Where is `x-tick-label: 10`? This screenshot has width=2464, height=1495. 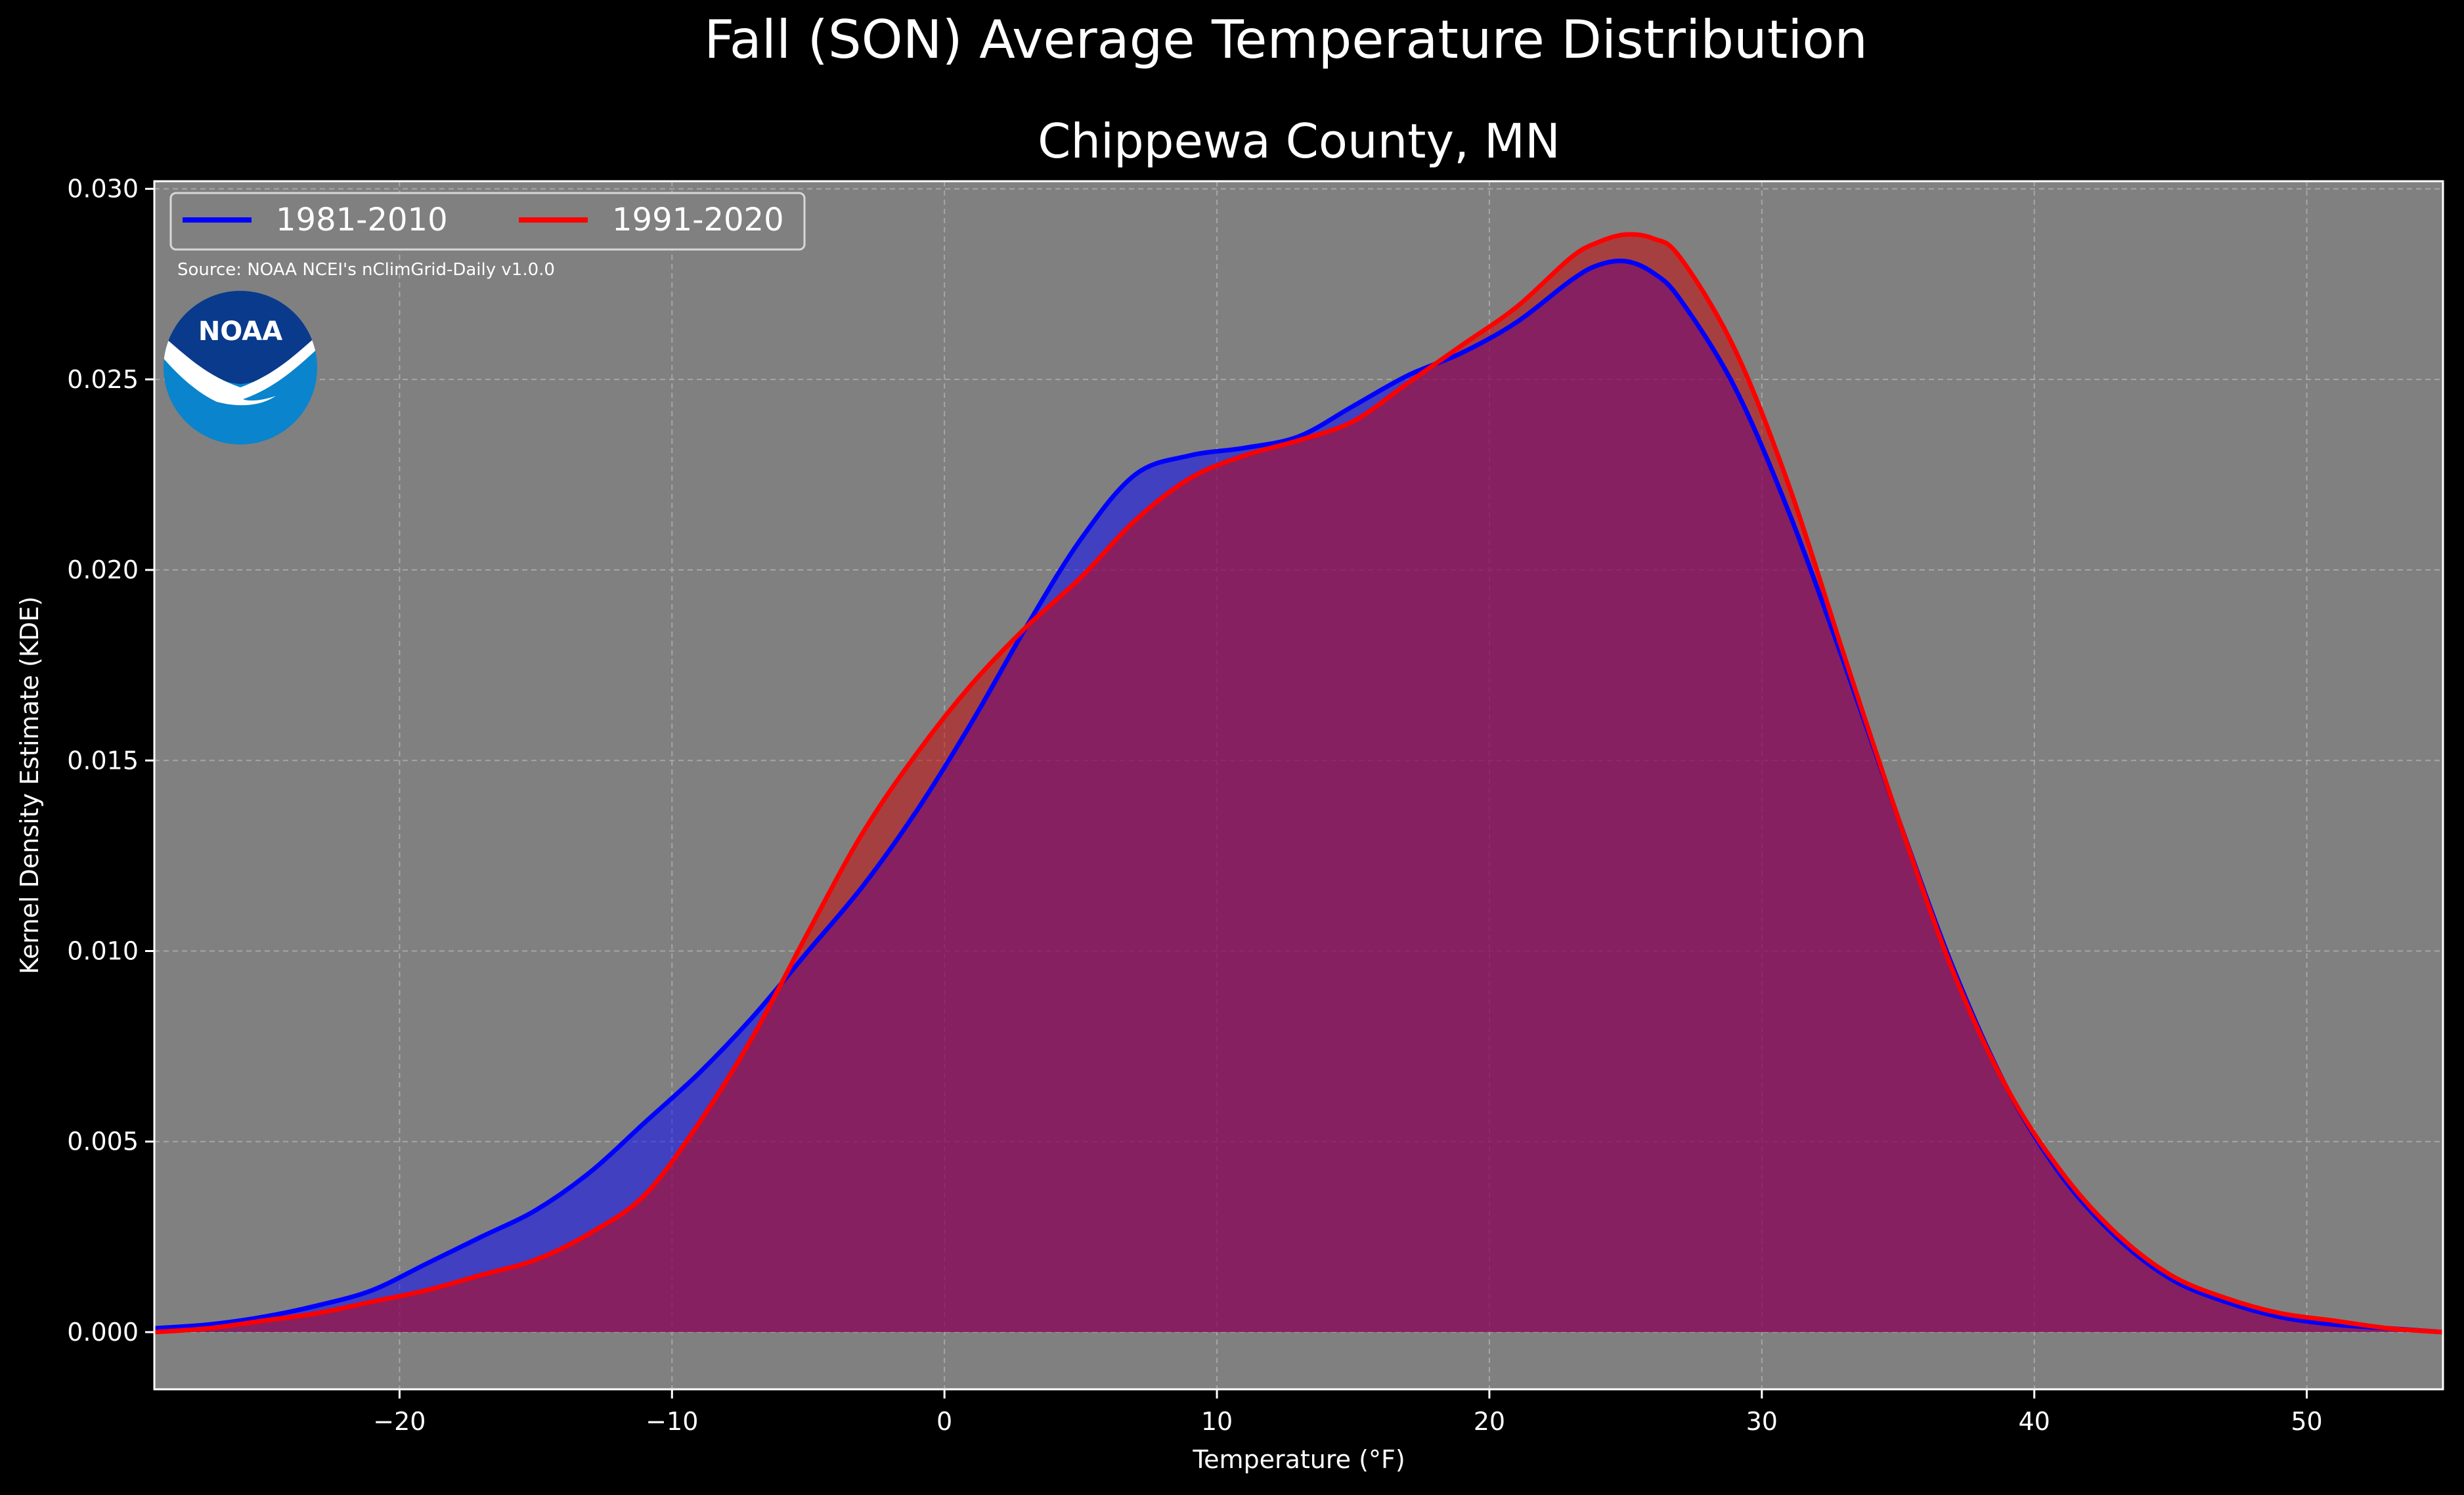 x-tick-label: 10 is located at coordinates (1217, 1421).